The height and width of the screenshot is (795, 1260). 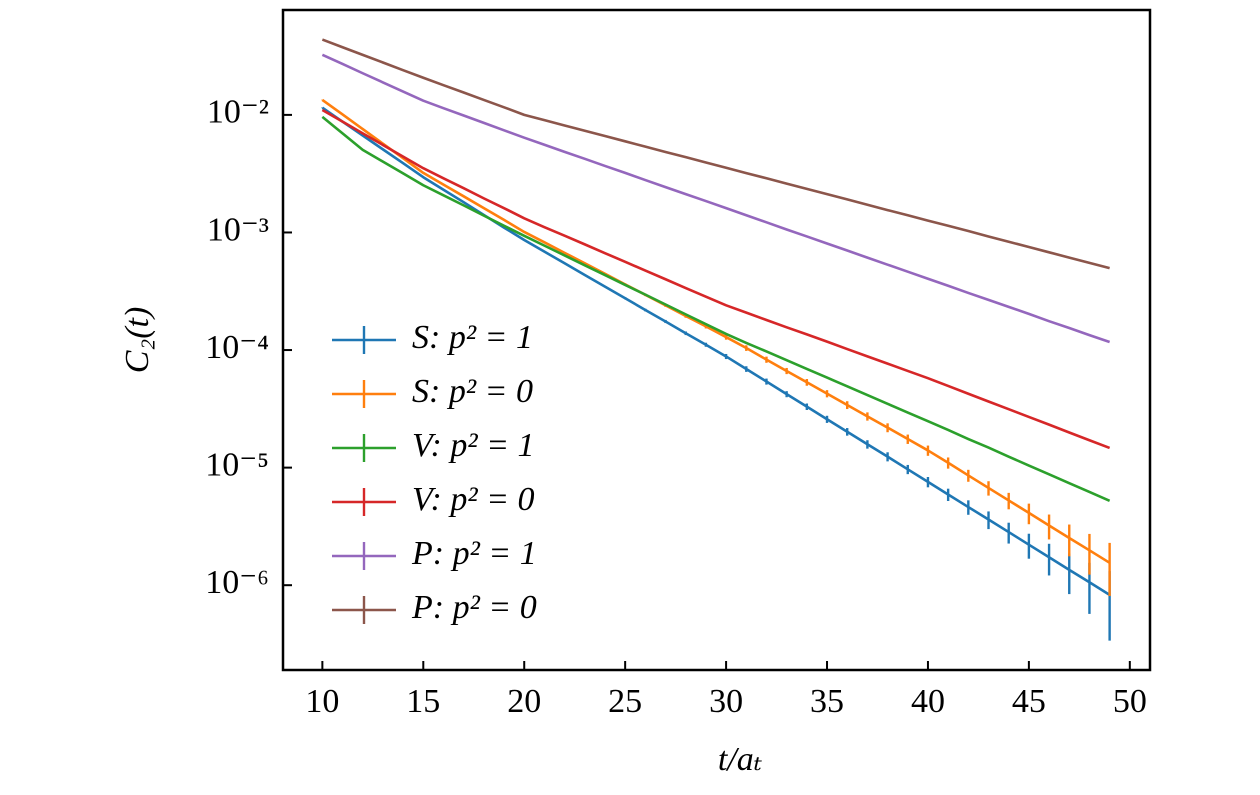 I want to click on x-tick-label: 45, so click(x=1029, y=701).